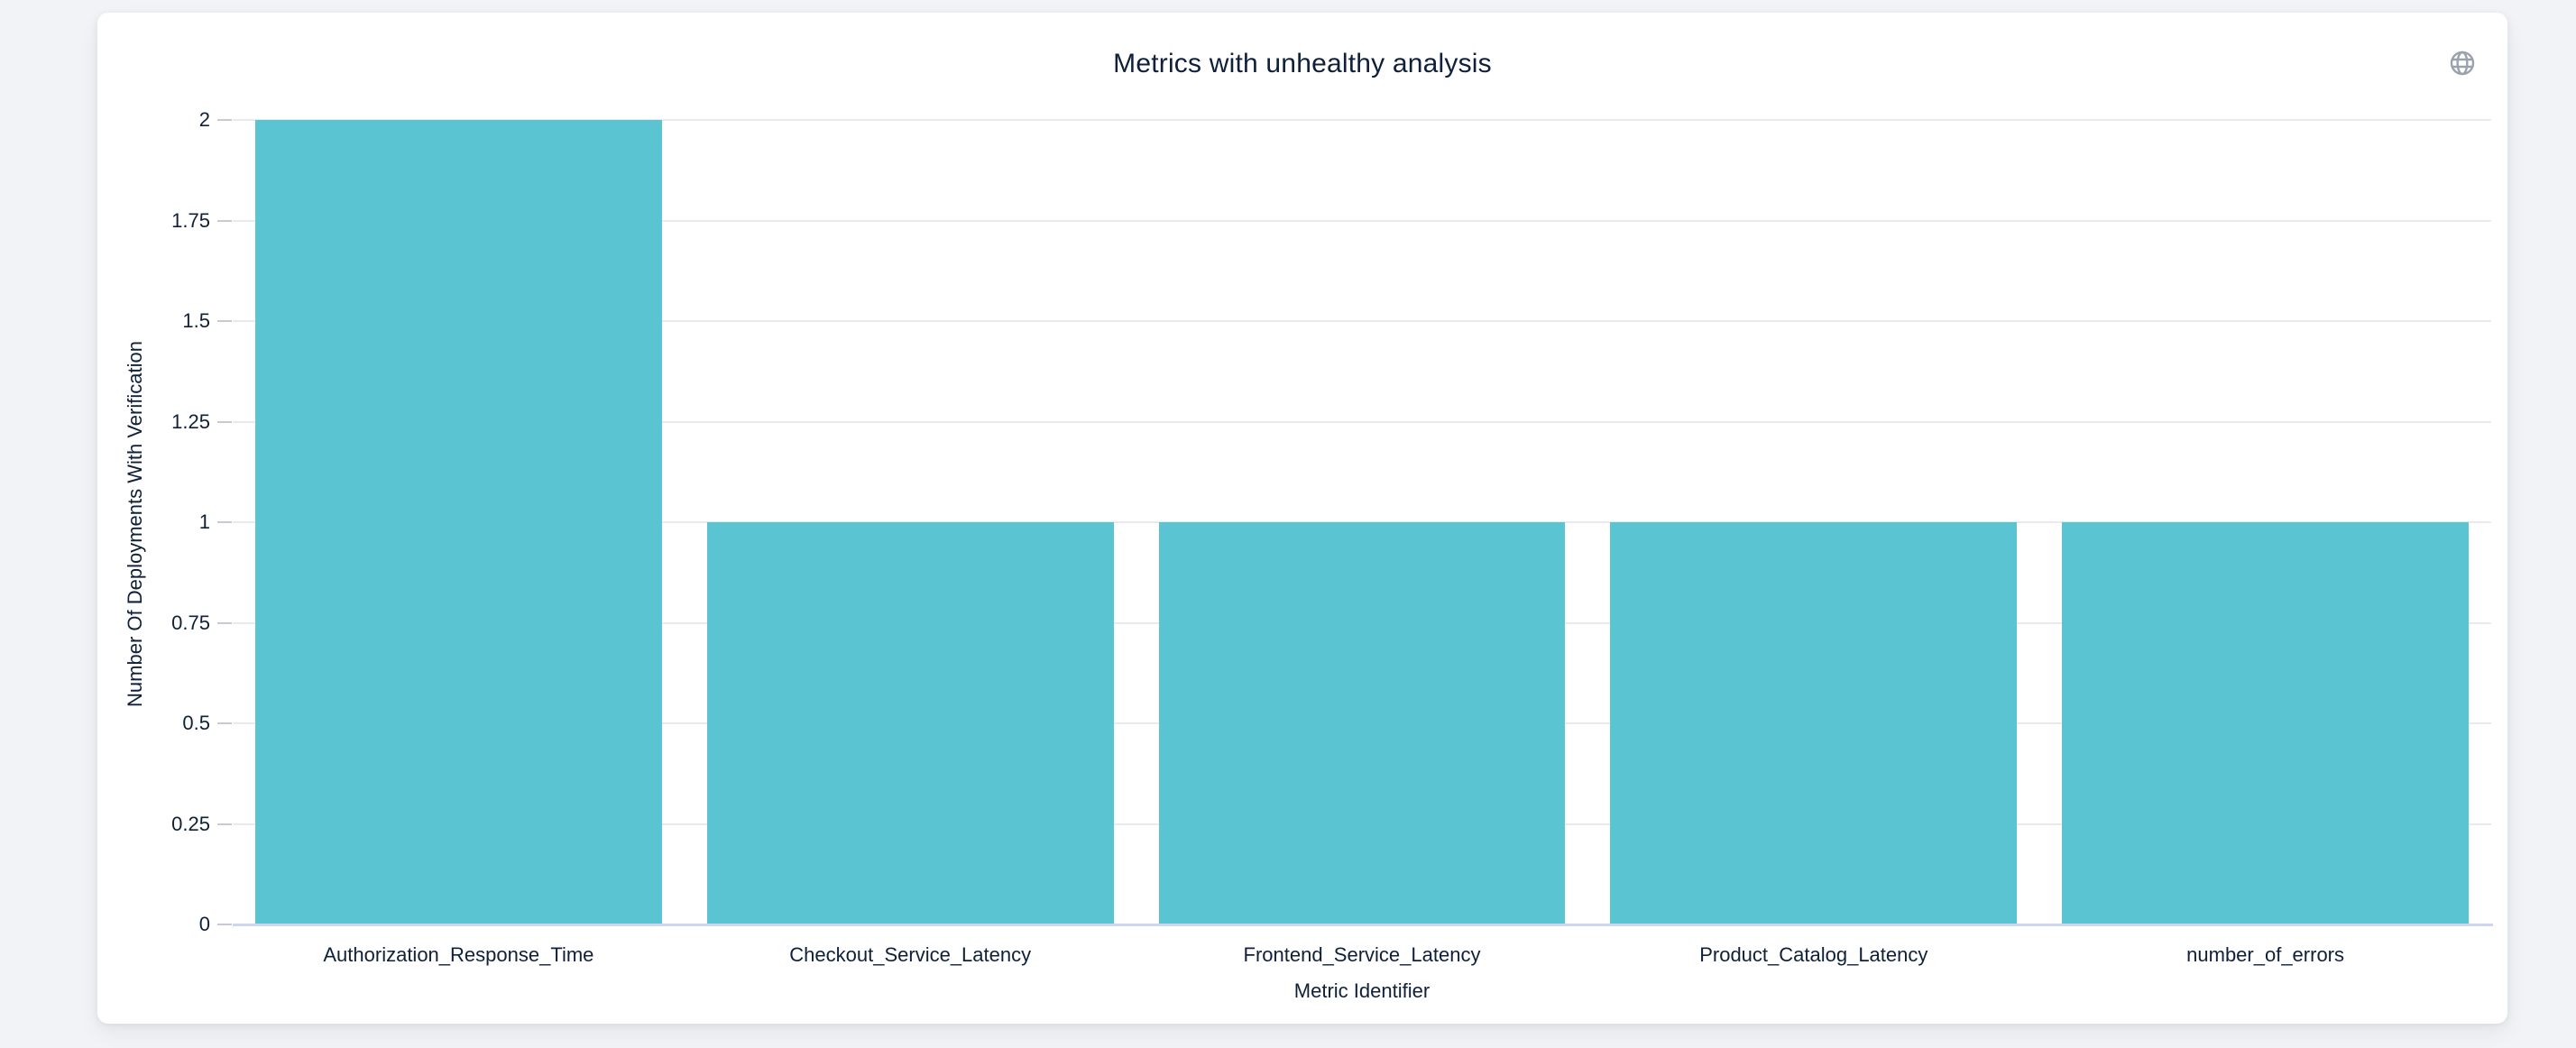 The width and height of the screenshot is (2576, 1048). I want to click on y-tick-label: 1.25, so click(190, 421).